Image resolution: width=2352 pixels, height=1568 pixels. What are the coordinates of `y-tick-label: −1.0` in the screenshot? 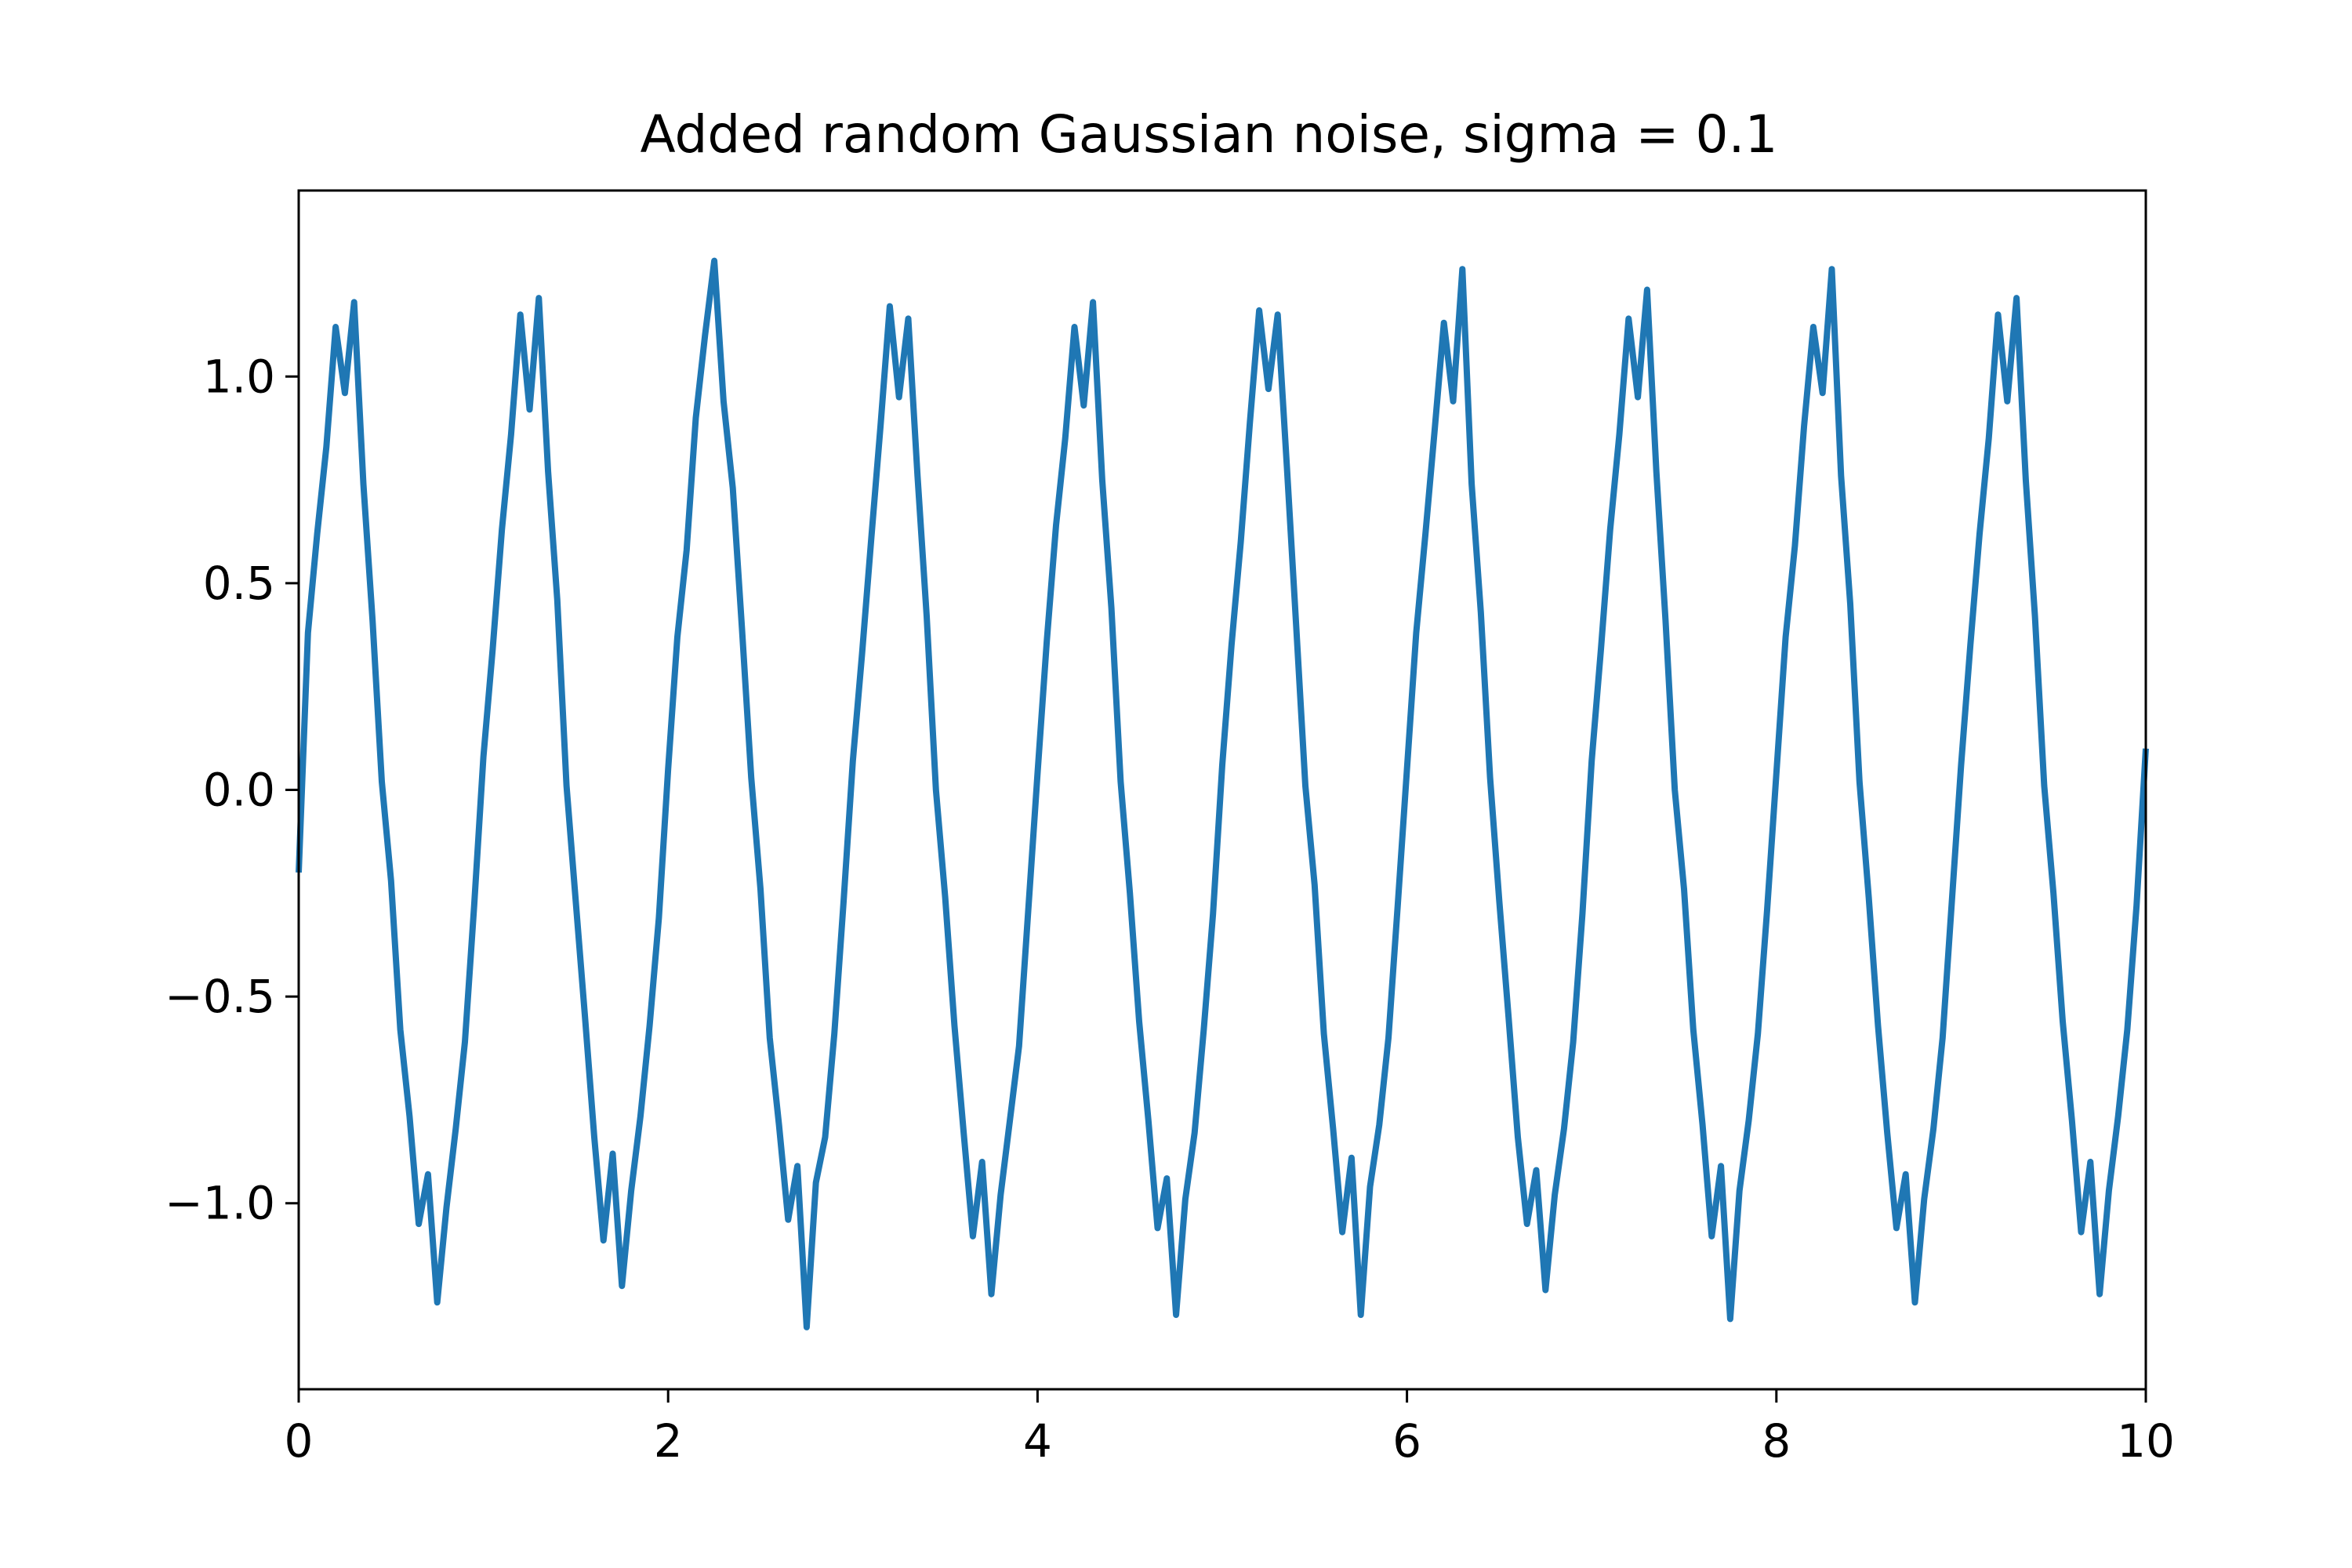 It's located at (220, 1203).